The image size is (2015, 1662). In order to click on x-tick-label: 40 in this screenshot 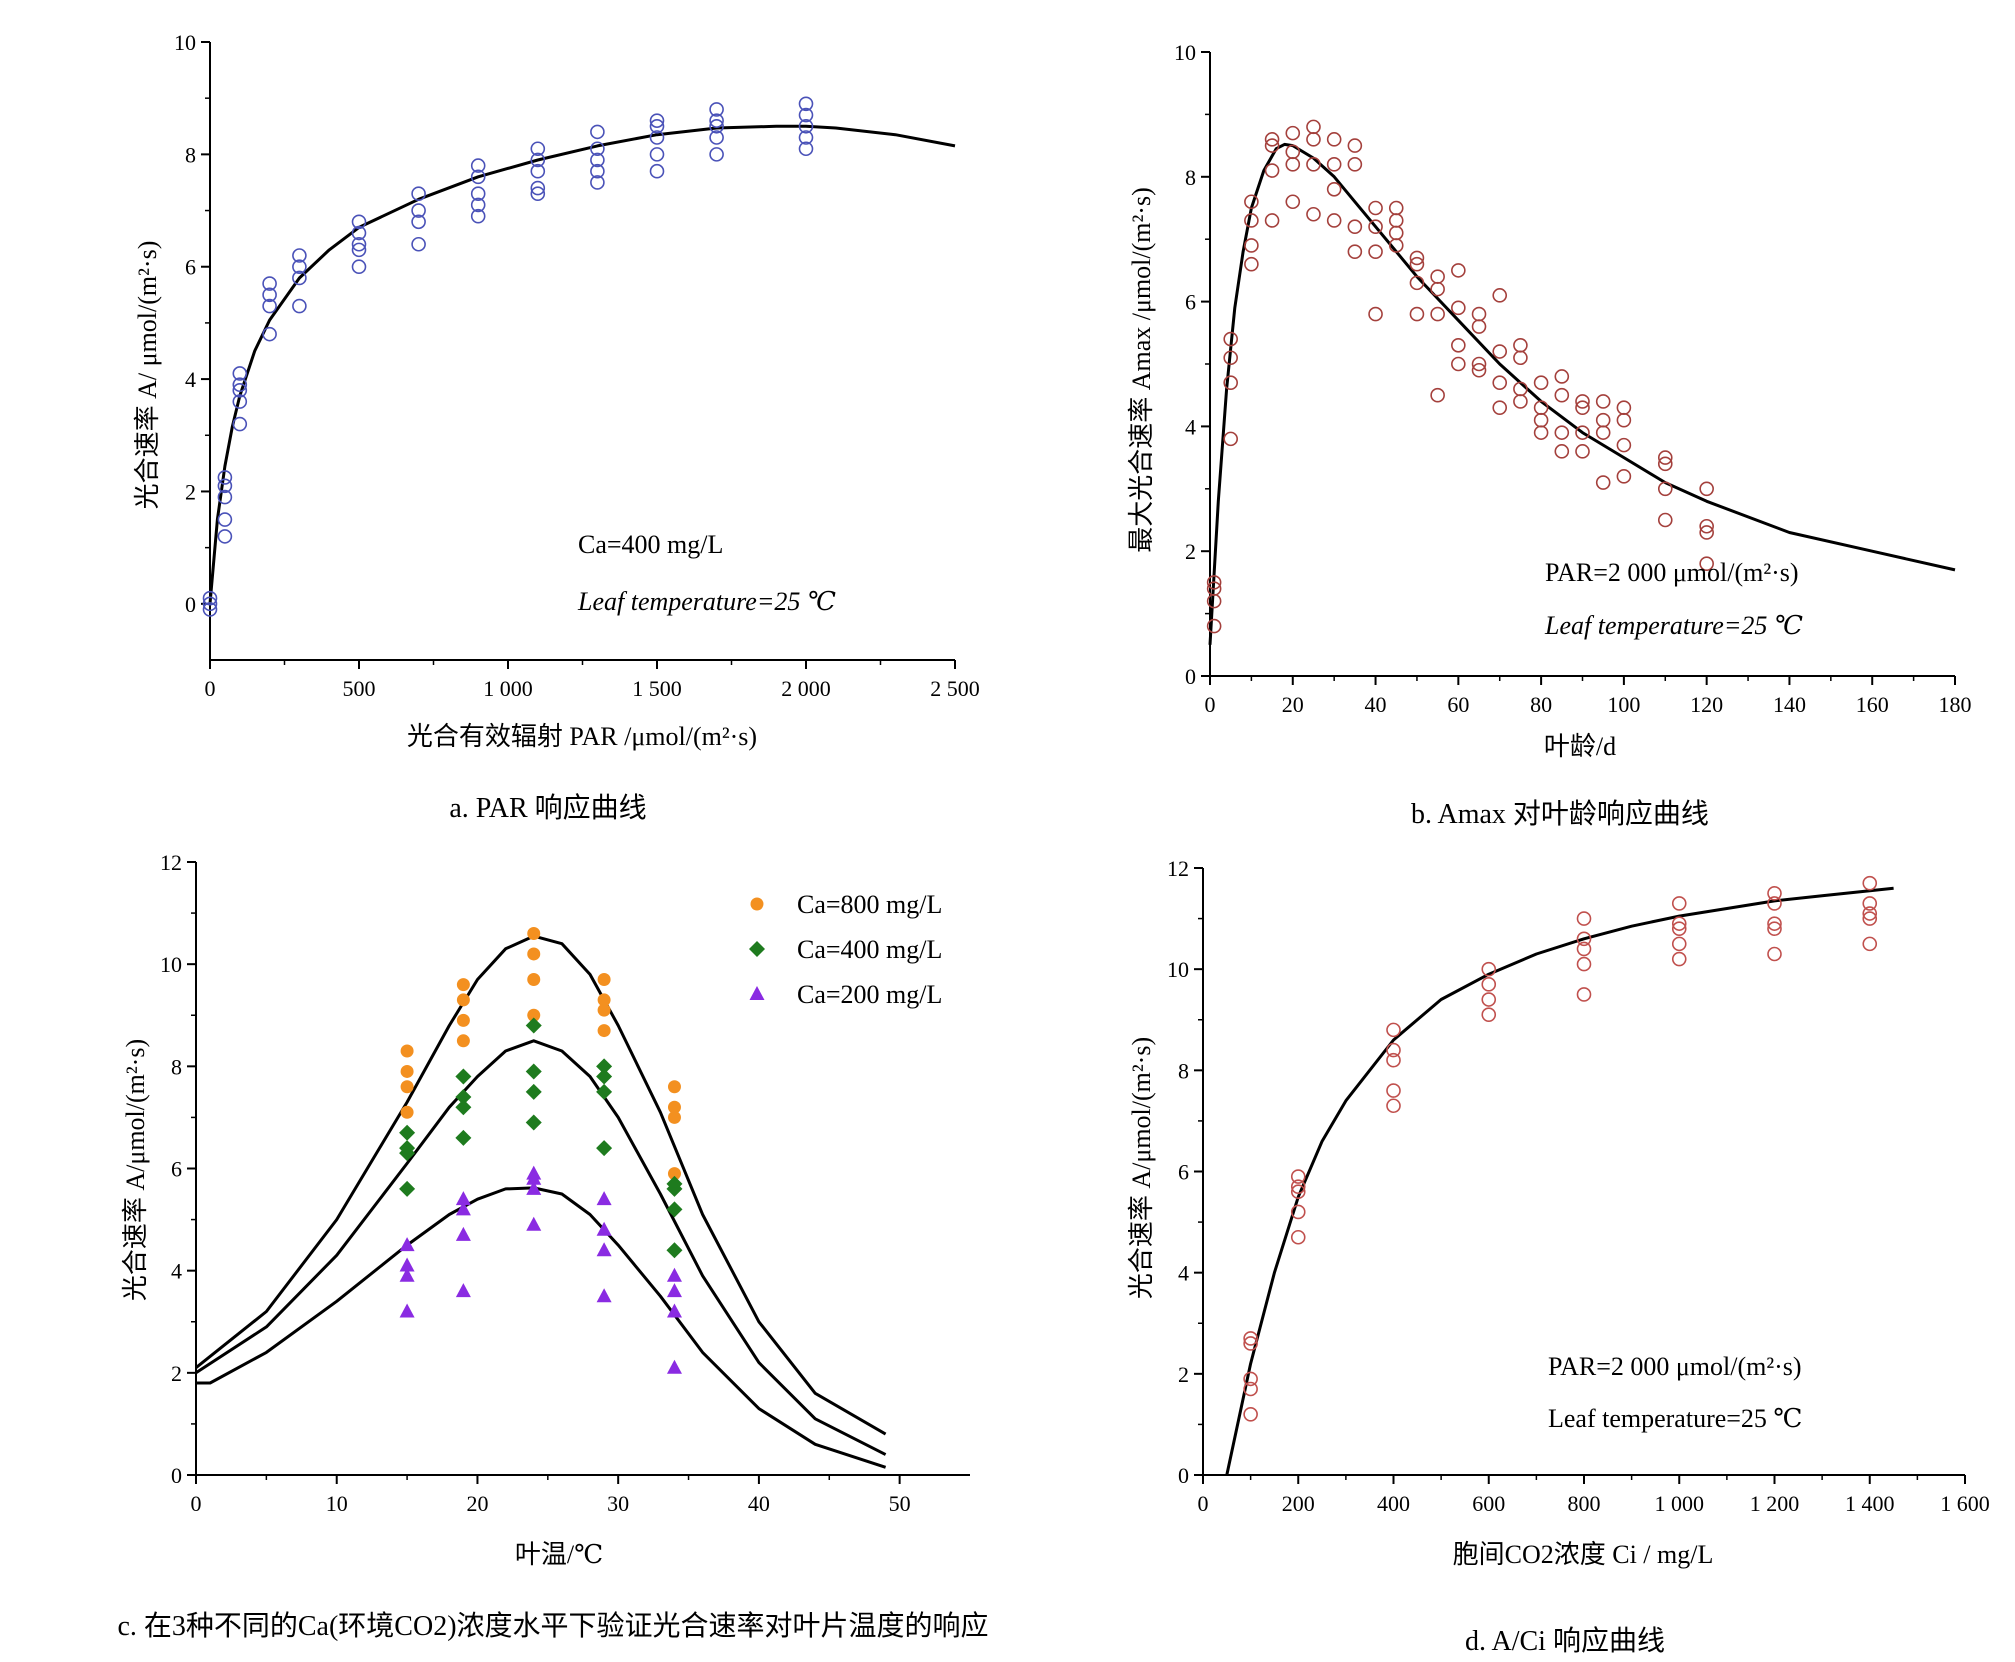, I will do `click(759, 1503)`.